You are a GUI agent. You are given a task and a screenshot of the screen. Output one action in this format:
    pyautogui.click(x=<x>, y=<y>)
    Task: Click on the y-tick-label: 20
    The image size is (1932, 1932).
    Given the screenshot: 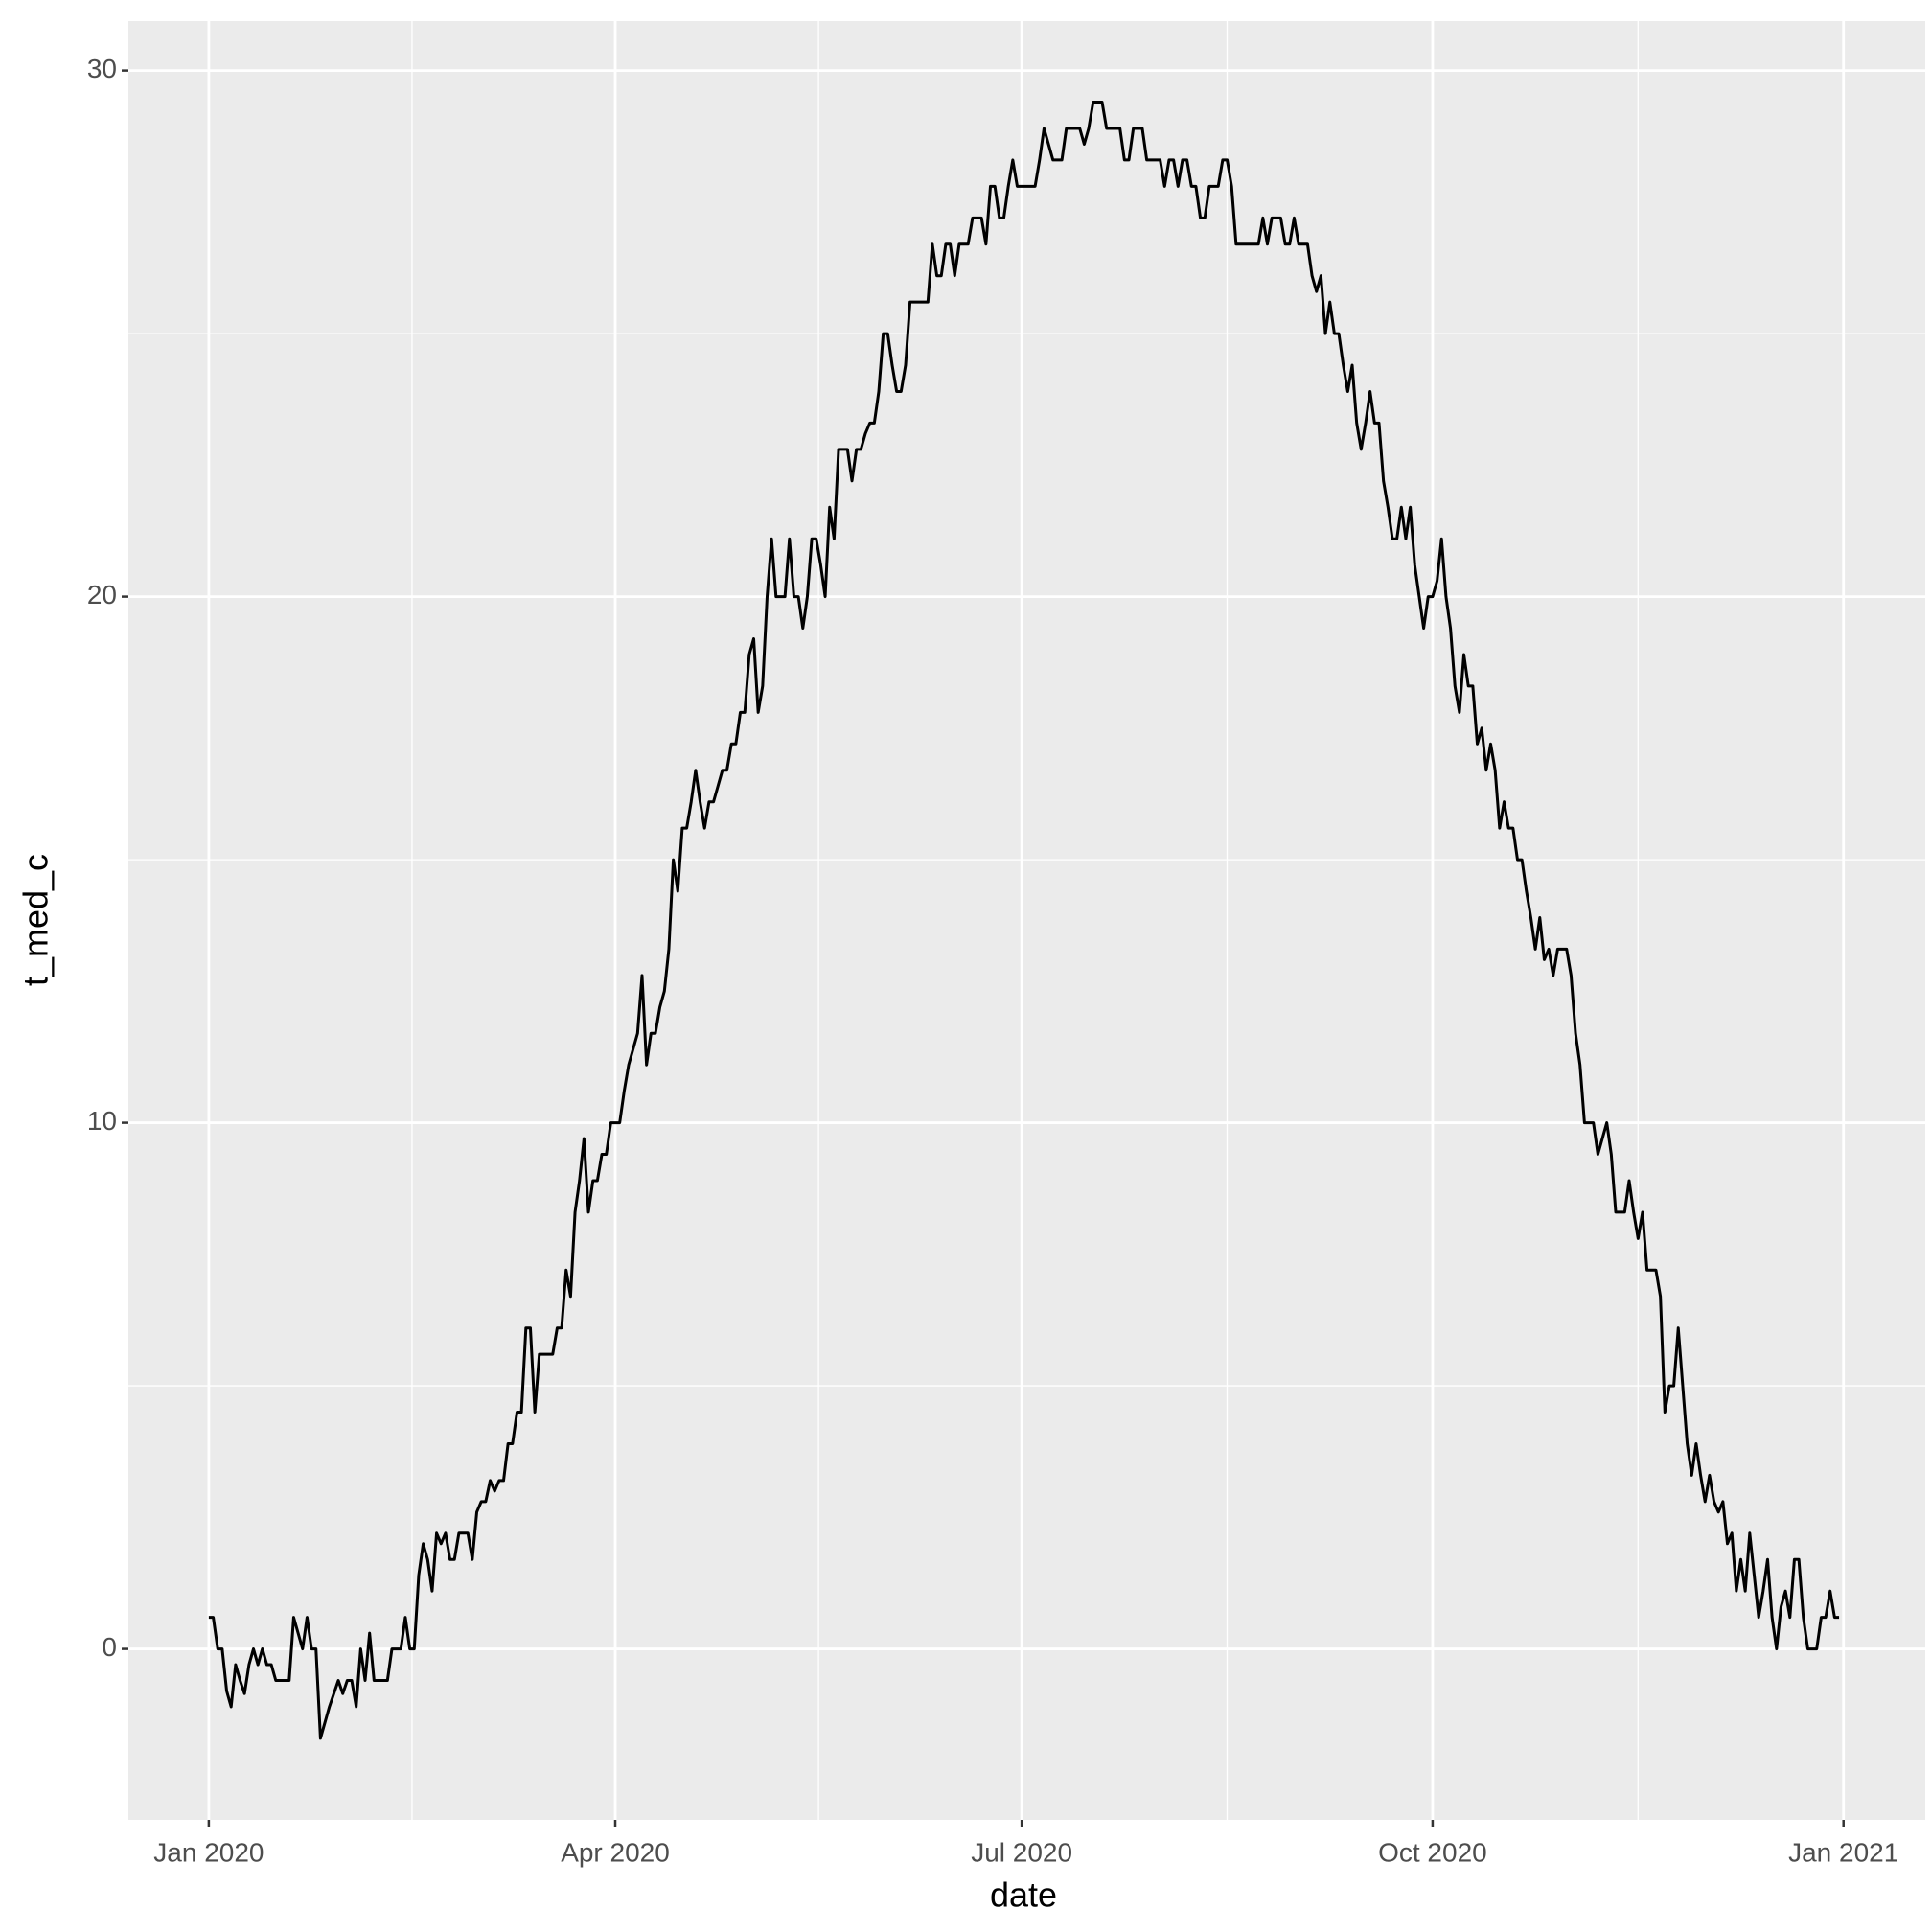 What is the action you would take?
    pyautogui.click(x=102, y=595)
    